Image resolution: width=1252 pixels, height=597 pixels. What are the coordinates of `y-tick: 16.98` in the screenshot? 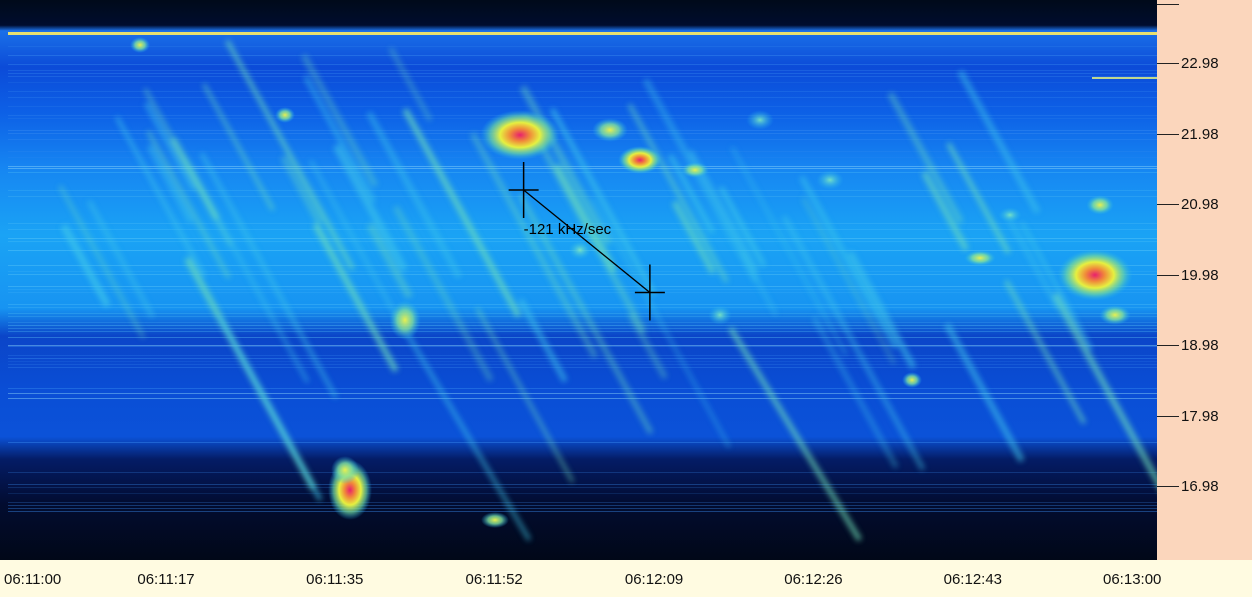 It's located at (1204, 486).